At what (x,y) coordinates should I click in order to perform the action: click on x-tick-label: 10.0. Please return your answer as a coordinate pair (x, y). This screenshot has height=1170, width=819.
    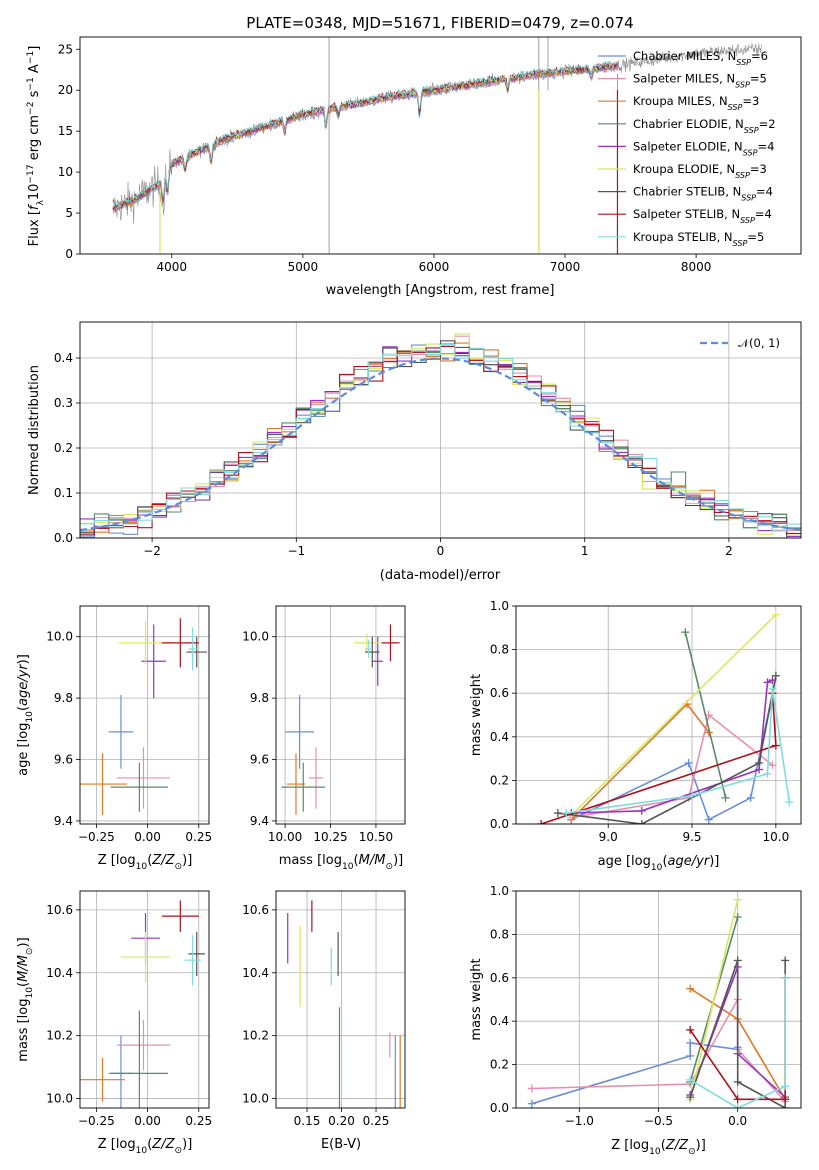
    Looking at the image, I should click on (775, 837).